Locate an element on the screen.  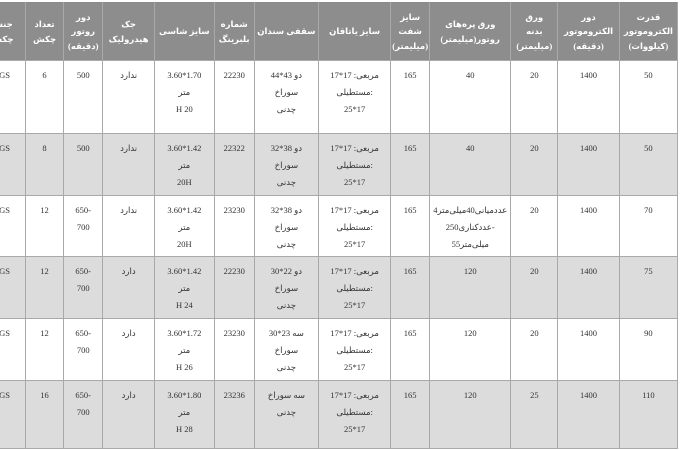
cell-motor-power: 90 is located at coordinates (648, 349).